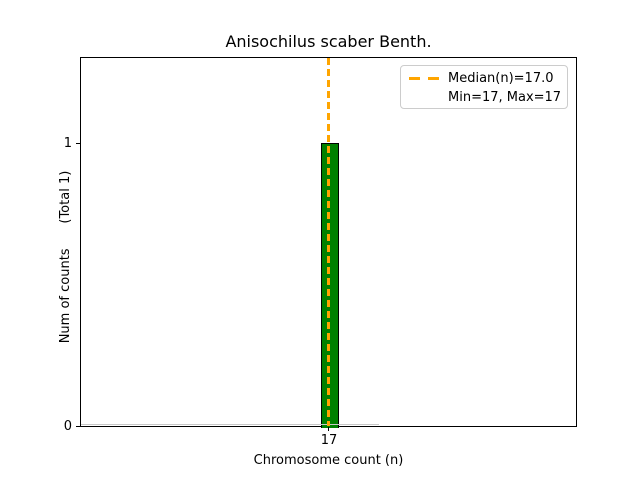 Image resolution: width=640 pixels, height=480 pixels. Describe the element at coordinates (65, 257) in the screenshot. I see `y-axis-label-text: Num of counts (Total 1)` at that location.